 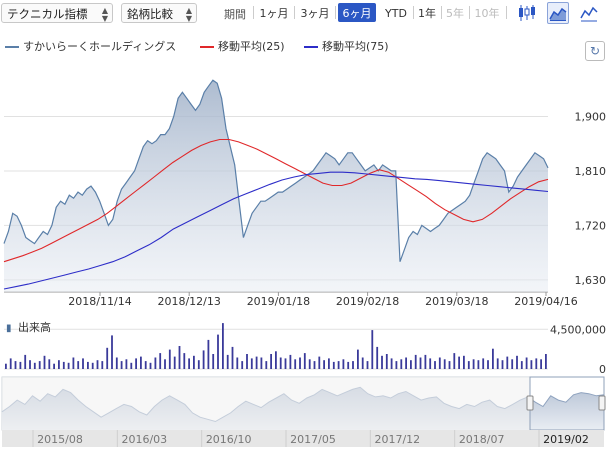 I want to click on y-tick-label: 1,900, so click(x=591, y=116).